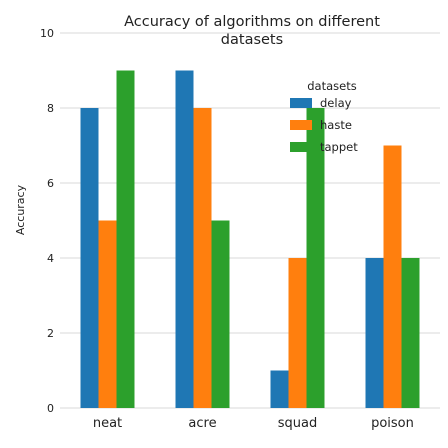 The height and width of the screenshot is (448, 448). I want to click on y-axis-ticks: 0 2 4 6 8 10, so click(47, 221).